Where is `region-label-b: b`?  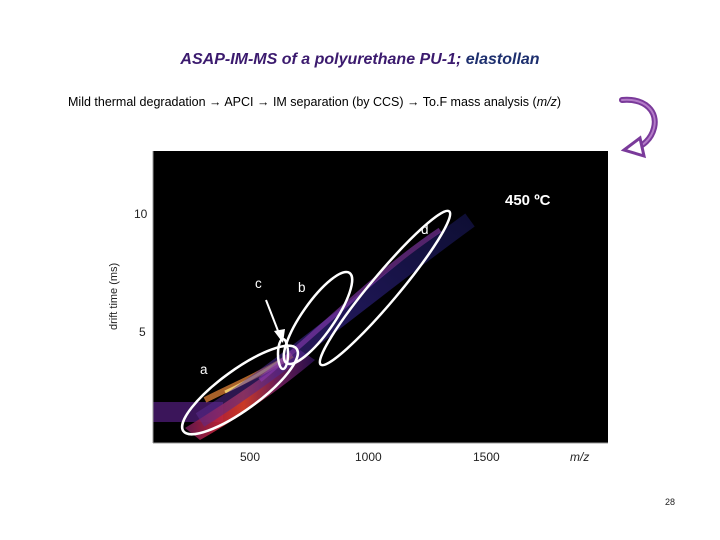 region-label-b: b is located at coordinates (302, 287).